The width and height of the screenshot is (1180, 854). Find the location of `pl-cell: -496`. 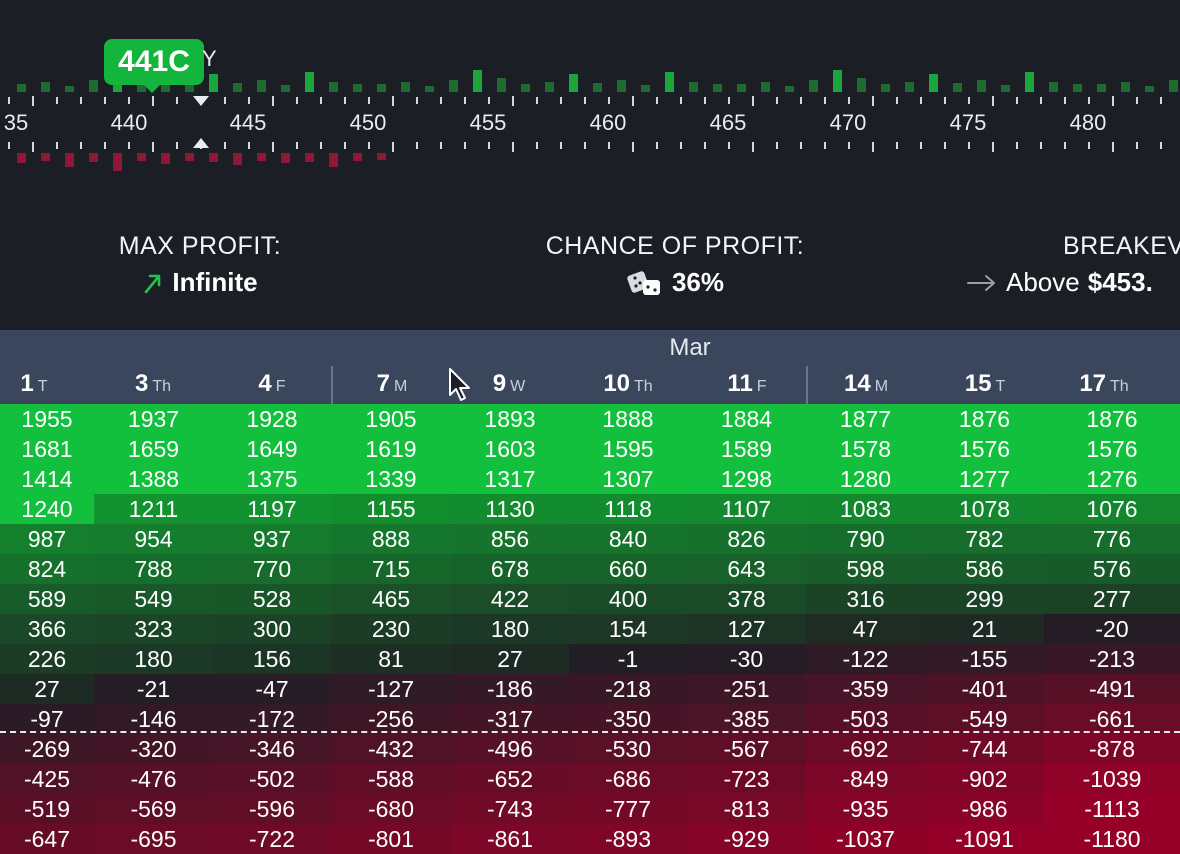

pl-cell: -496 is located at coordinates (510, 749).